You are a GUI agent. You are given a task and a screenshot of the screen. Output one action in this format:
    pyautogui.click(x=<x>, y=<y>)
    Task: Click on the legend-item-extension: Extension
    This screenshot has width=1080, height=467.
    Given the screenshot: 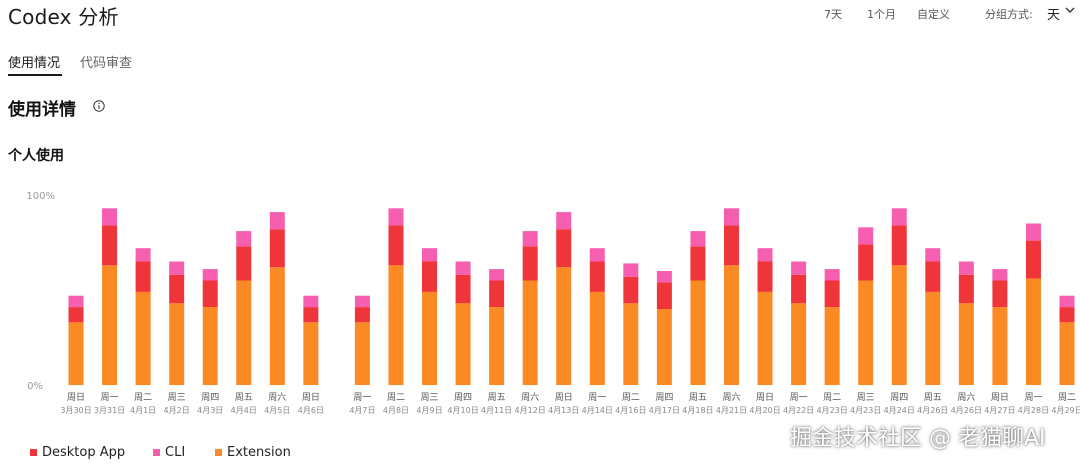 What is the action you would take?
    pyautogui.click(x=253, y=452)
    